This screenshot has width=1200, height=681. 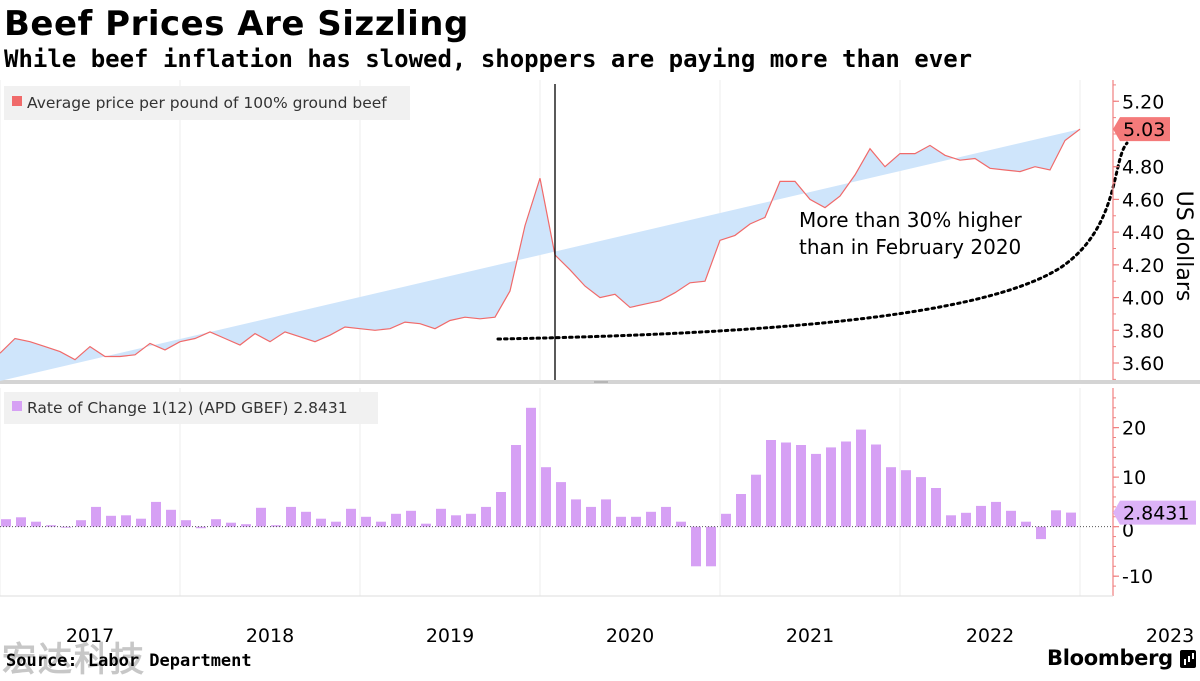 What do you see at coordinates (910, 247) in the screenshot?
I see `annotation-line: than in February 2020` at bounding box center [910, 247].